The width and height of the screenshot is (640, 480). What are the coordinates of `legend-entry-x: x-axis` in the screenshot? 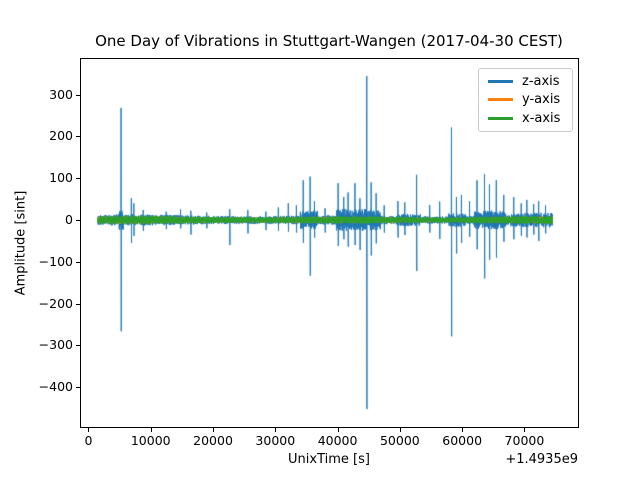 It's located at (525, 119).